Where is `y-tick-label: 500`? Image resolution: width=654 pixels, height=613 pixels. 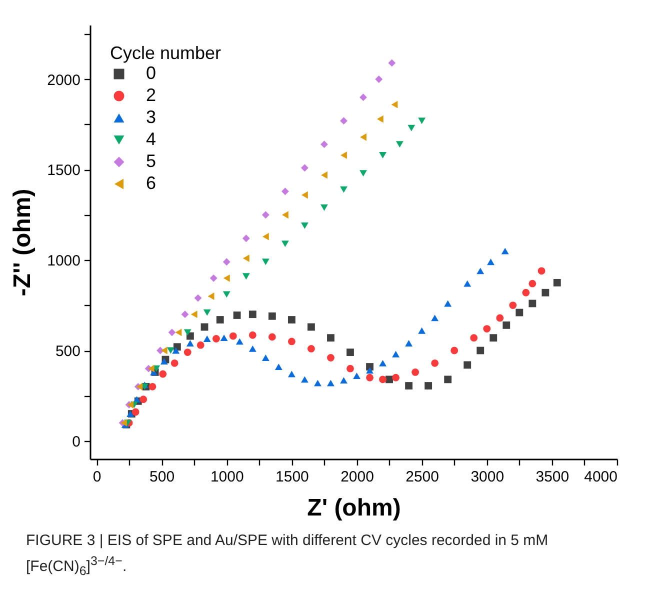 y-tick-label: 500 is located at coordinates (67, 351).